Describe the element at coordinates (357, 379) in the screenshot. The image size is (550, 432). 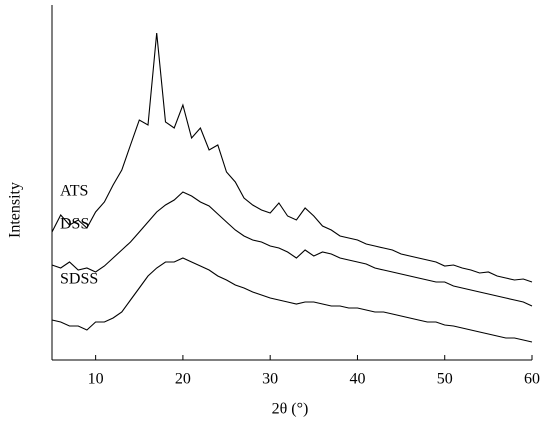
I see `x-tick-label: 40` at that location.